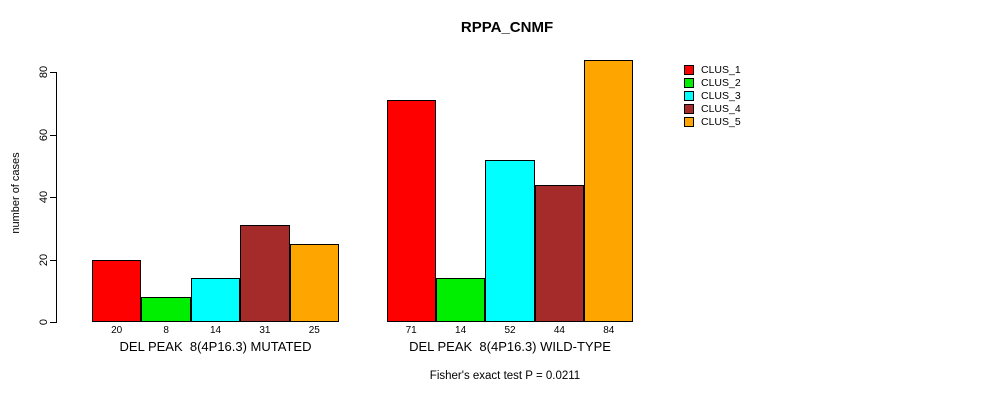 This screenshot has width=990, height=400. What do you see at coordinates (44, 134) in the screenshot?
I see `y-tick-label: 60` at bounding box center [44, 134].